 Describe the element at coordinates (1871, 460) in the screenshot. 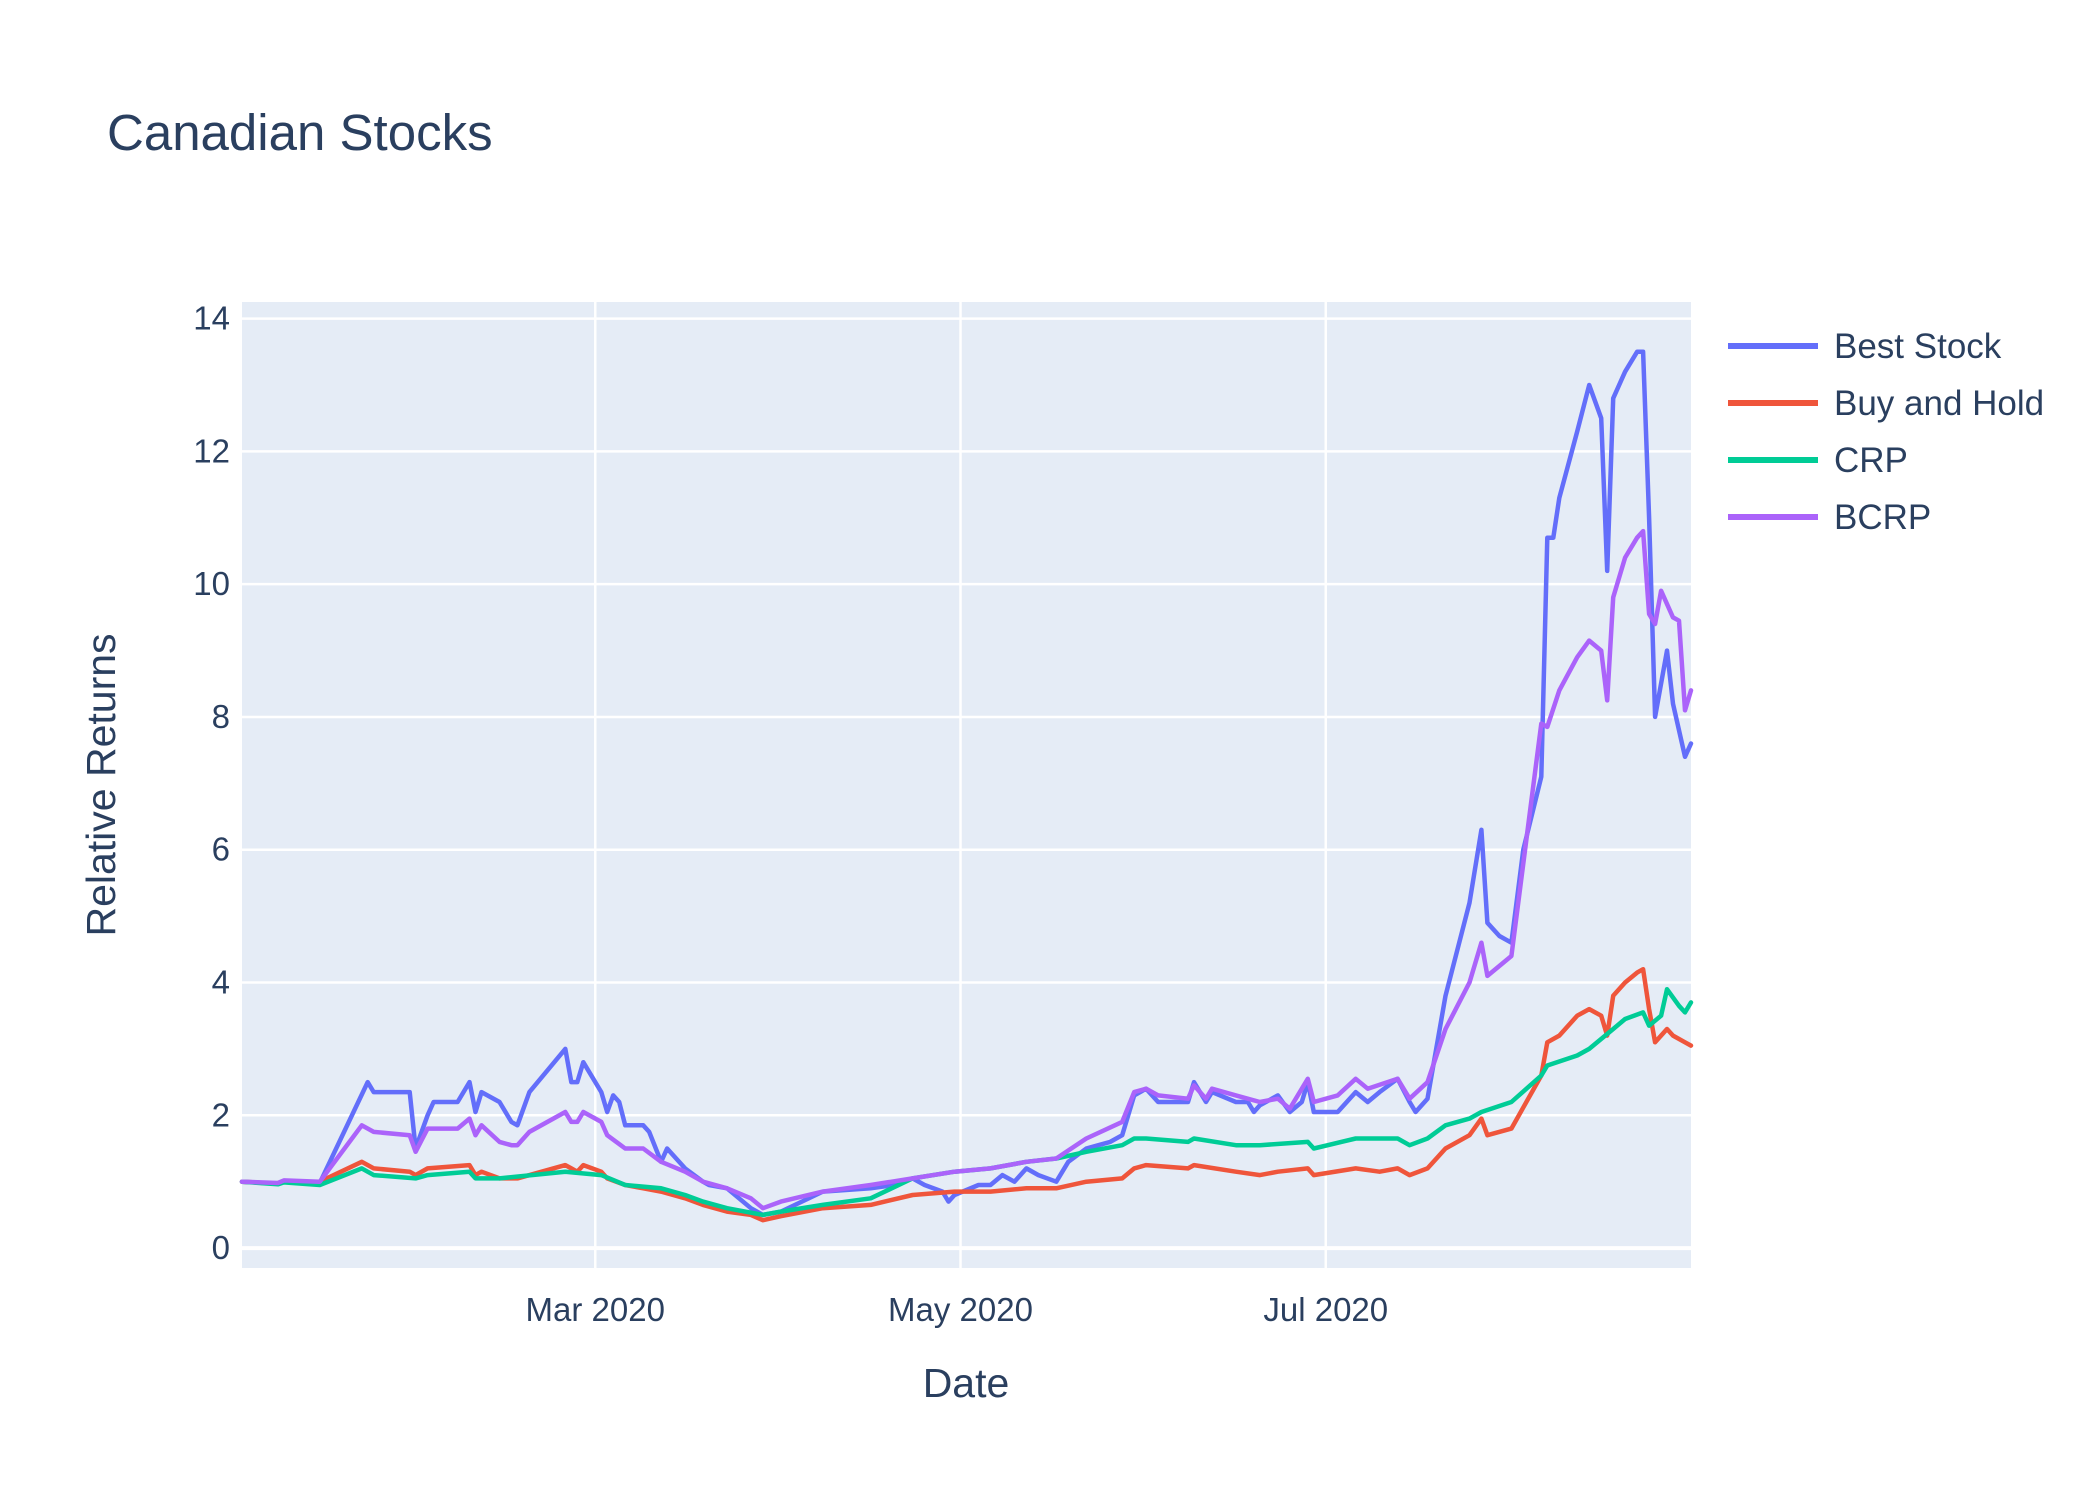

I see `legend-label: CRP` at that location.